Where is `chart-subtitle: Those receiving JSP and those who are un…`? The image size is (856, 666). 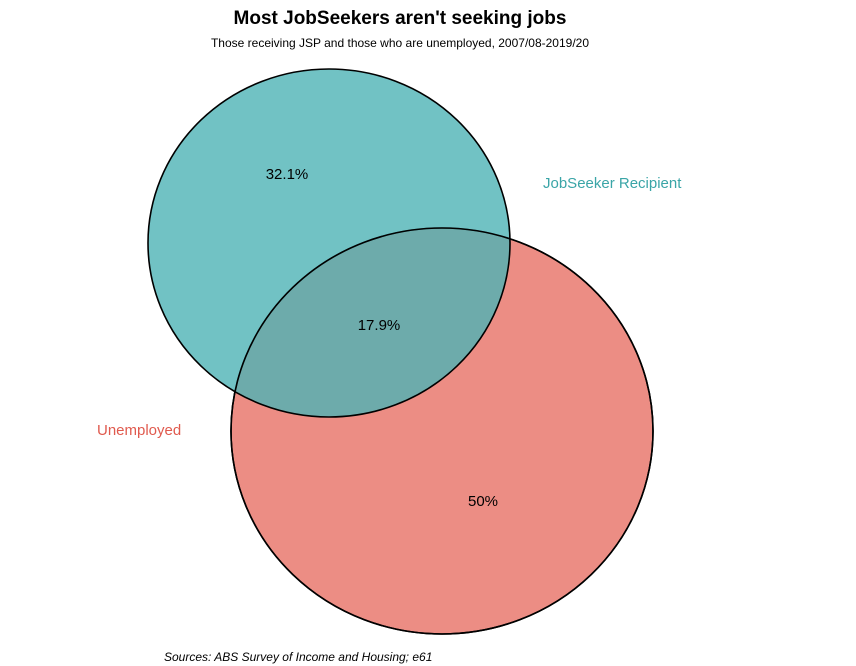 chart-subtitle: Those receiving JSP and those who are un… is located at coordinates (400, 43).